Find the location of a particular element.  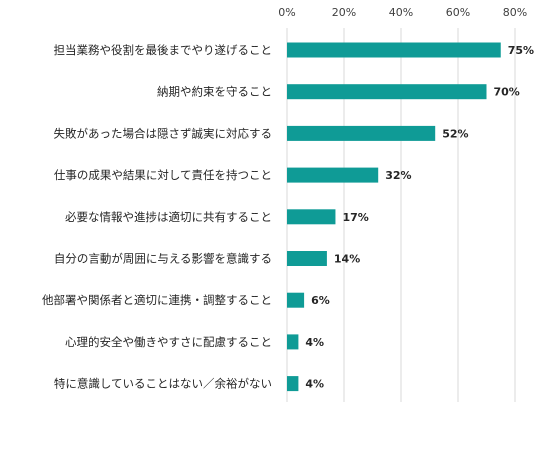

x-tick-label: 80% is located at coordinates (515, 12).